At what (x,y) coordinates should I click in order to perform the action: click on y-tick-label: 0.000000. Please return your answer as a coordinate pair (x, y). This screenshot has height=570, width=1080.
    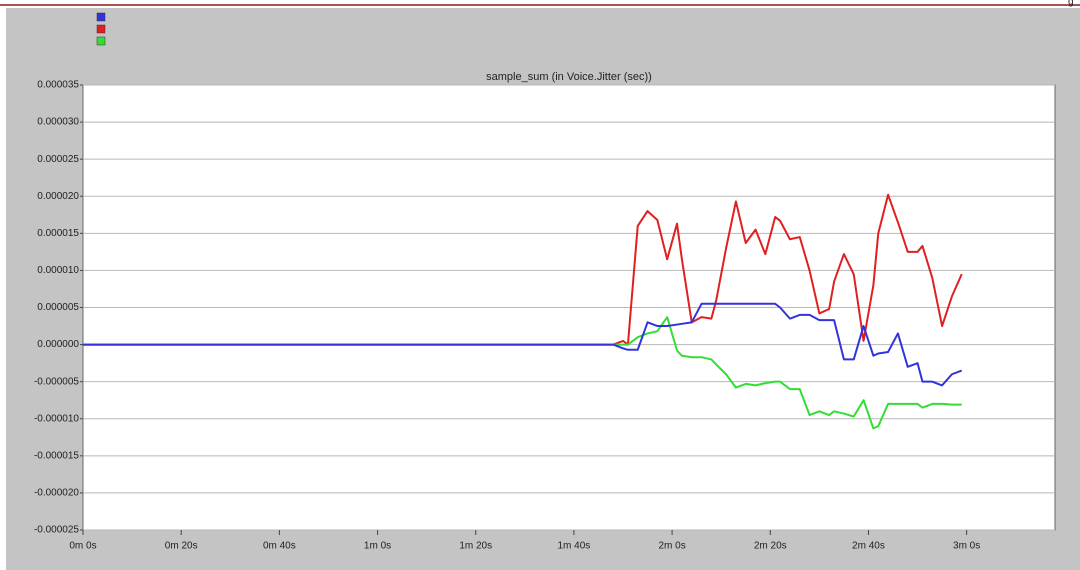
    Looking at the image, I should click on (58, 344).